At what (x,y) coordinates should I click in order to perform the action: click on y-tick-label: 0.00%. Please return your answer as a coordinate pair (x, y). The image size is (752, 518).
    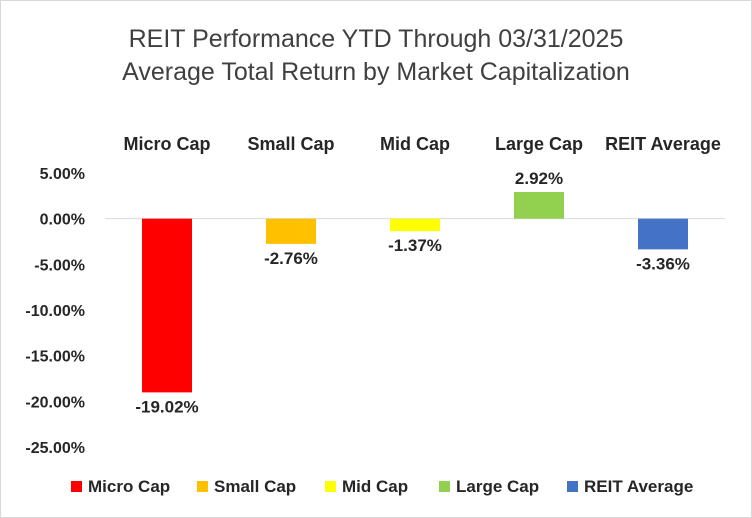
    Looking at the image, I should click on (62, 220).